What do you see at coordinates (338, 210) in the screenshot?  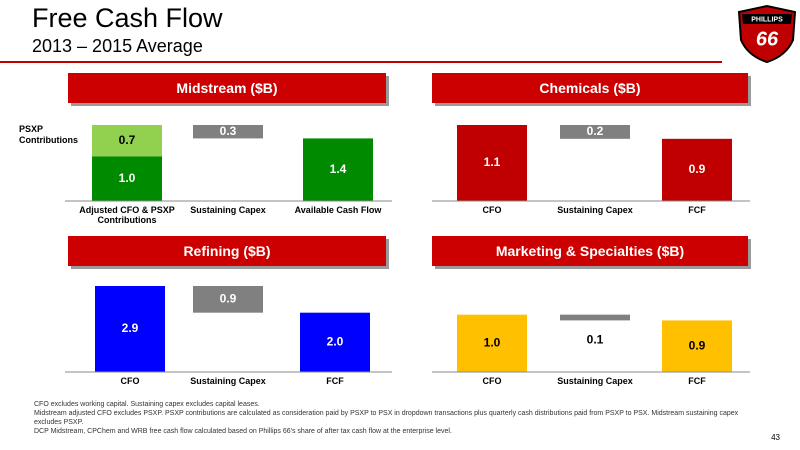 I see `category-label: Available Cash Flow` at bounding box center [338, 210].